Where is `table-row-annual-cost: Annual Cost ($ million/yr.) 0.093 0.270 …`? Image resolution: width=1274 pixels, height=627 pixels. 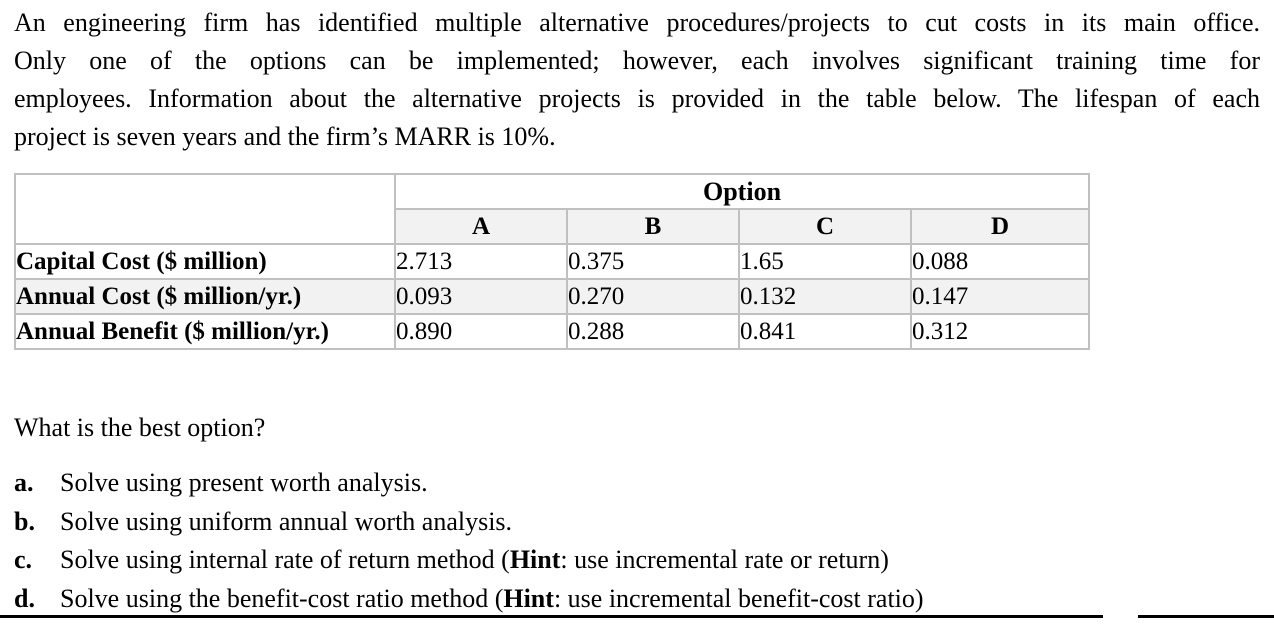
table-row-annual-cost: Annual Cost ($ million/yr.) 0.093 0.270 … is located at coordinates (552, 296).